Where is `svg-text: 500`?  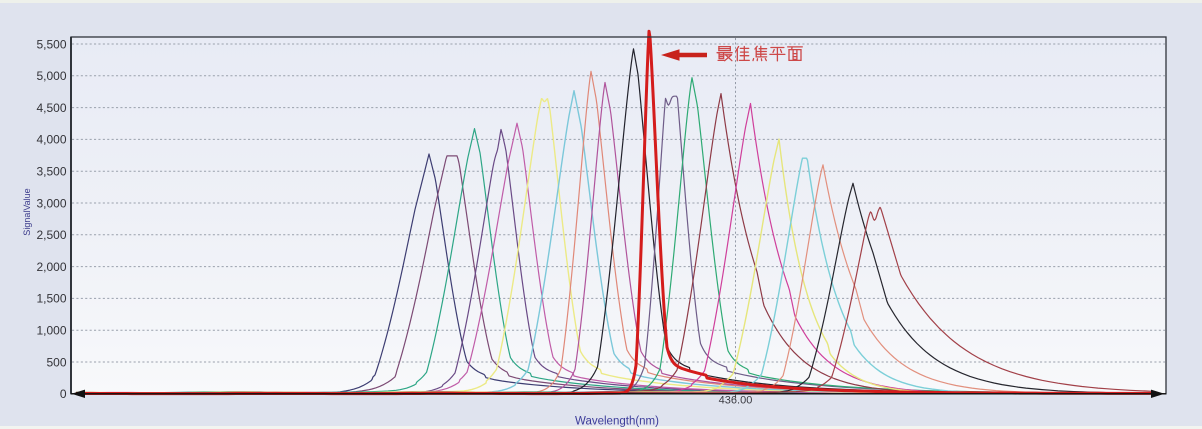
svg-text: 500 is located at coordinates (56, 362).